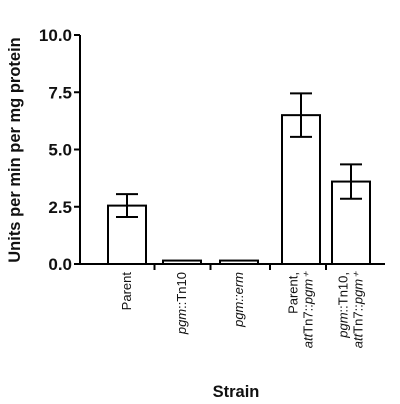 Image resolution: width=400 pixels, height=404 pixels. I want to click on bar-pgm-erm, so click(239, 262).